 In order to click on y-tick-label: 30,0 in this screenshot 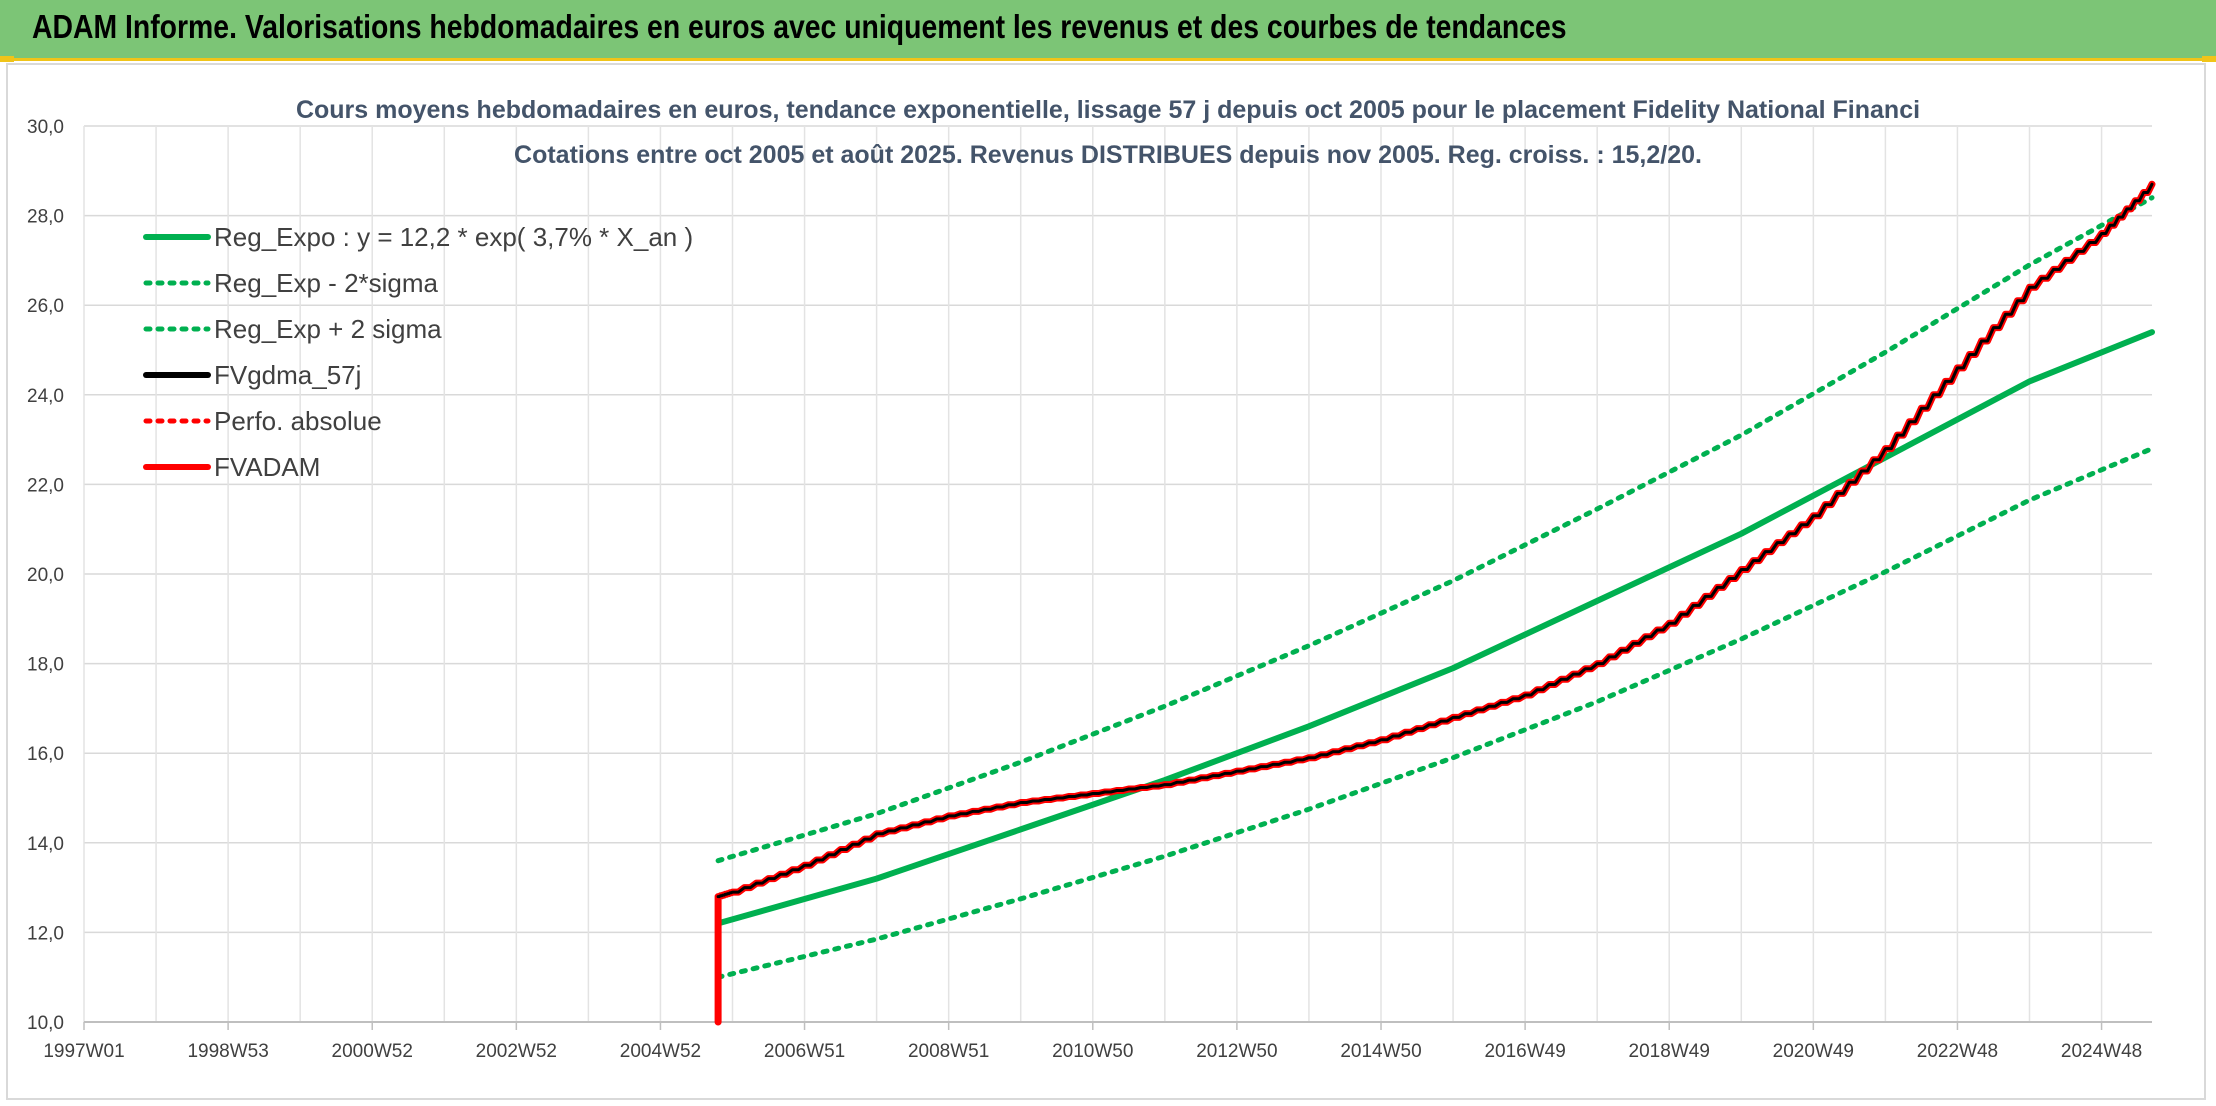, I will do `click(45, 127)`.